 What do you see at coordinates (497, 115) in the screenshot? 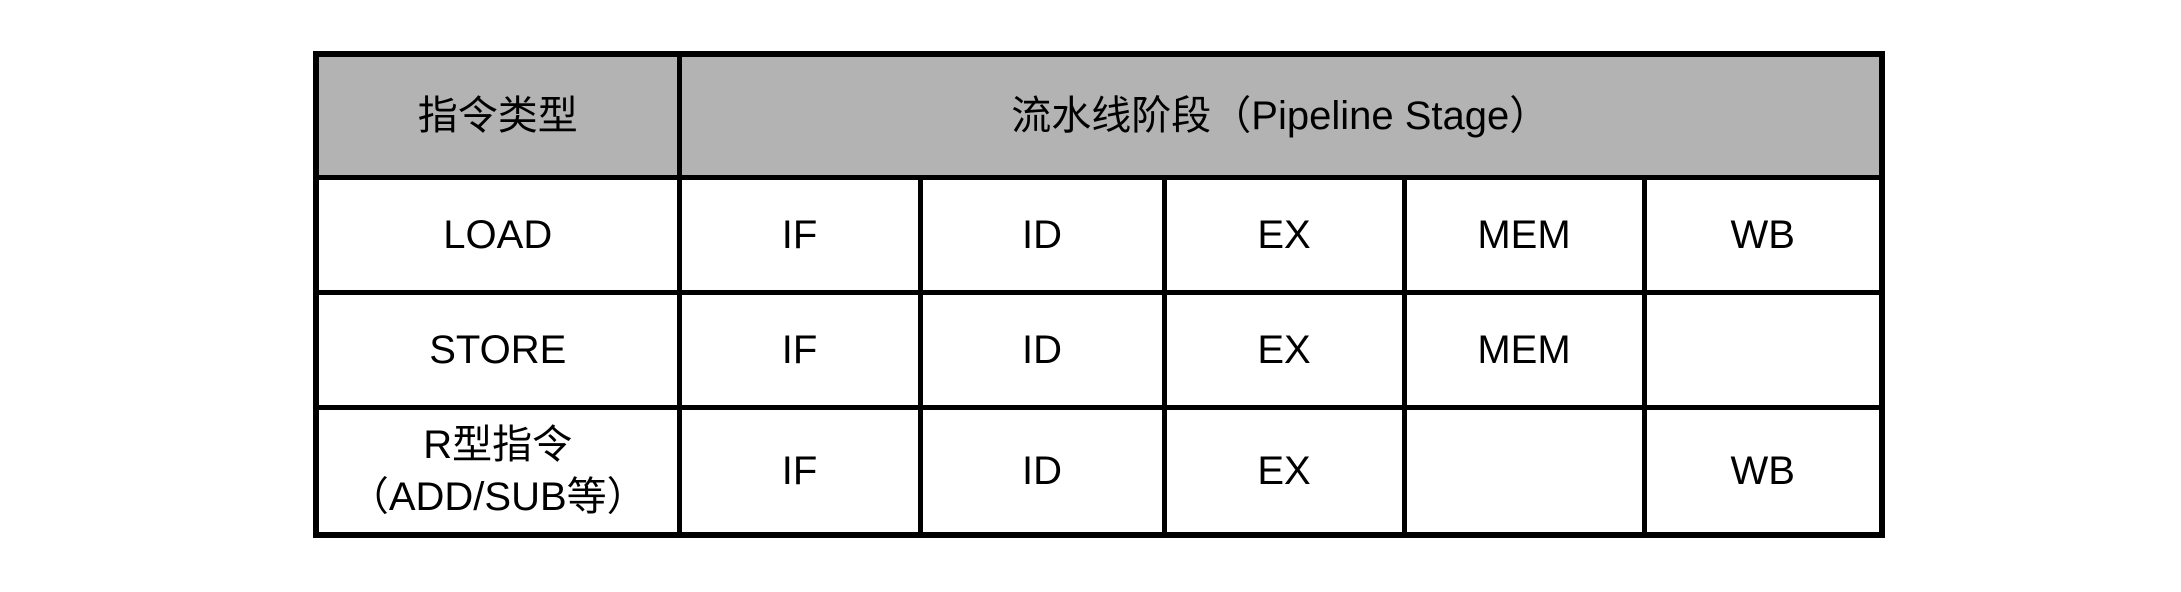
I see `header-cell-instruction-type: 指令类型` at bounding box center [497, 115].